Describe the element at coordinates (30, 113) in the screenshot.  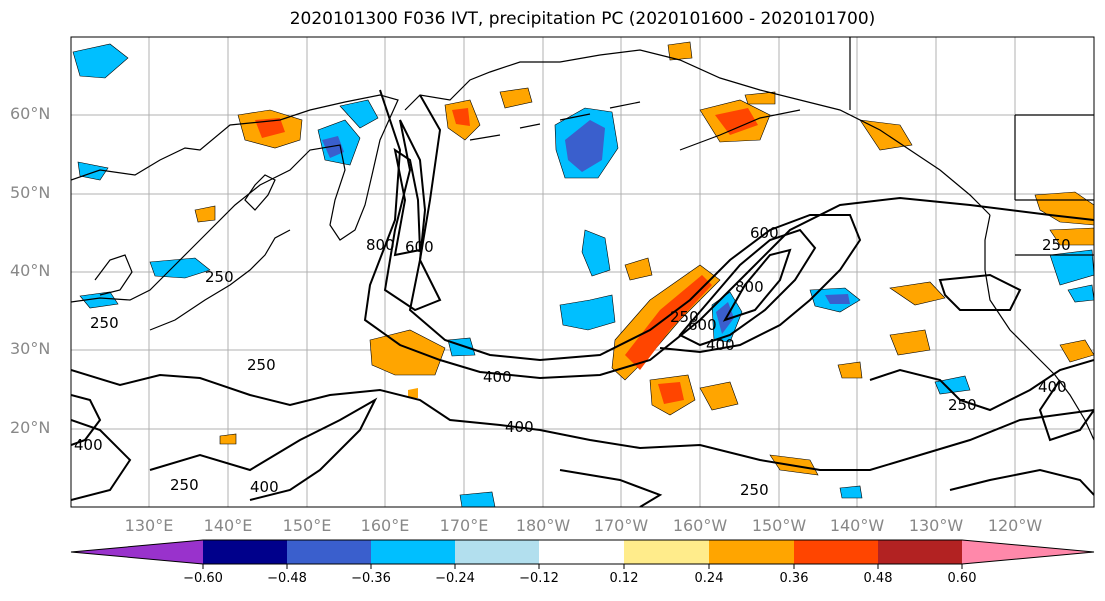
I see `lat-label-60n: 60°N` at that location.